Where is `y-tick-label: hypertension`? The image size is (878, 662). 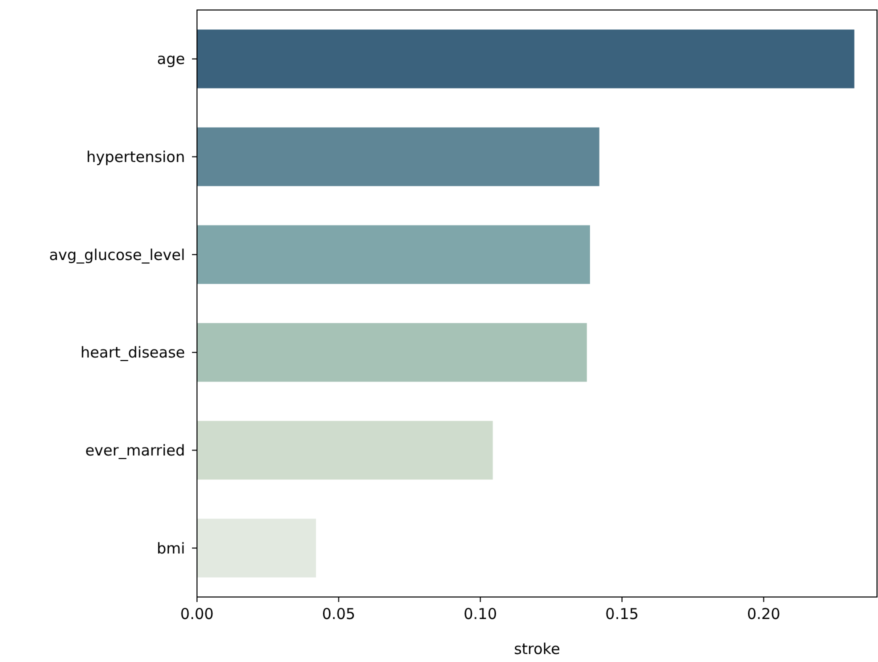 y-tick-label: hypertension is located at coordinates (135, 157).